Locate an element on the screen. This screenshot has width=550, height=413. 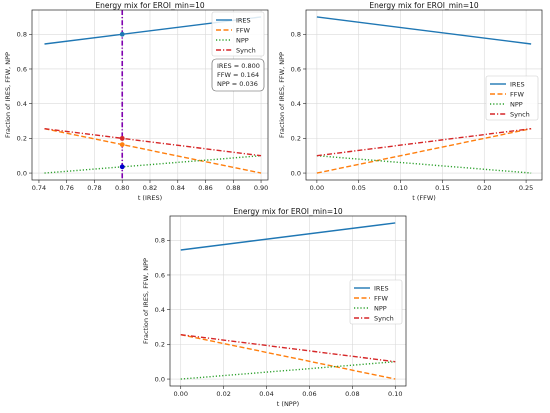
x-tick-label: 0.82 is located at coordinates (150, 188).